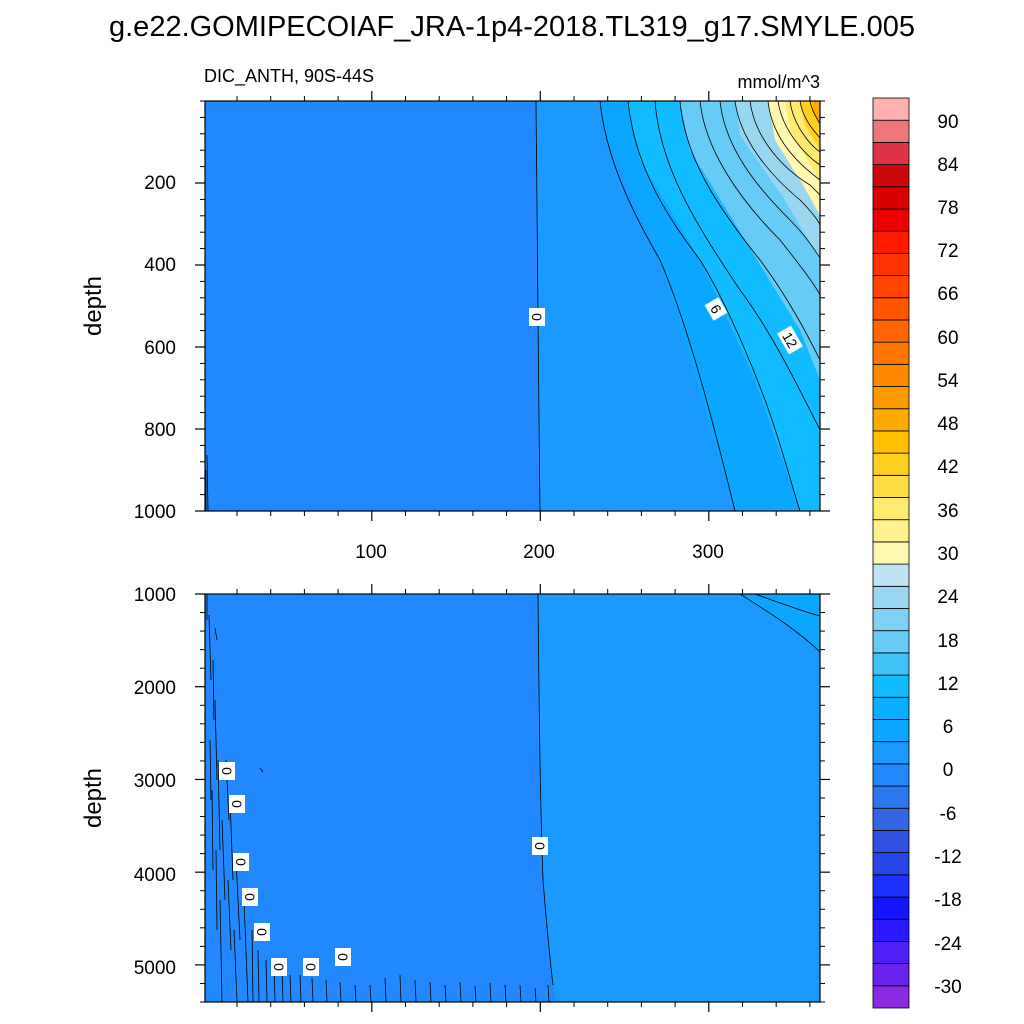 The image size is (1024, 1024). Describe the element at coordinates (947, 987) in the screenshot. I see `colorbar-tick-label: -30` at that location.